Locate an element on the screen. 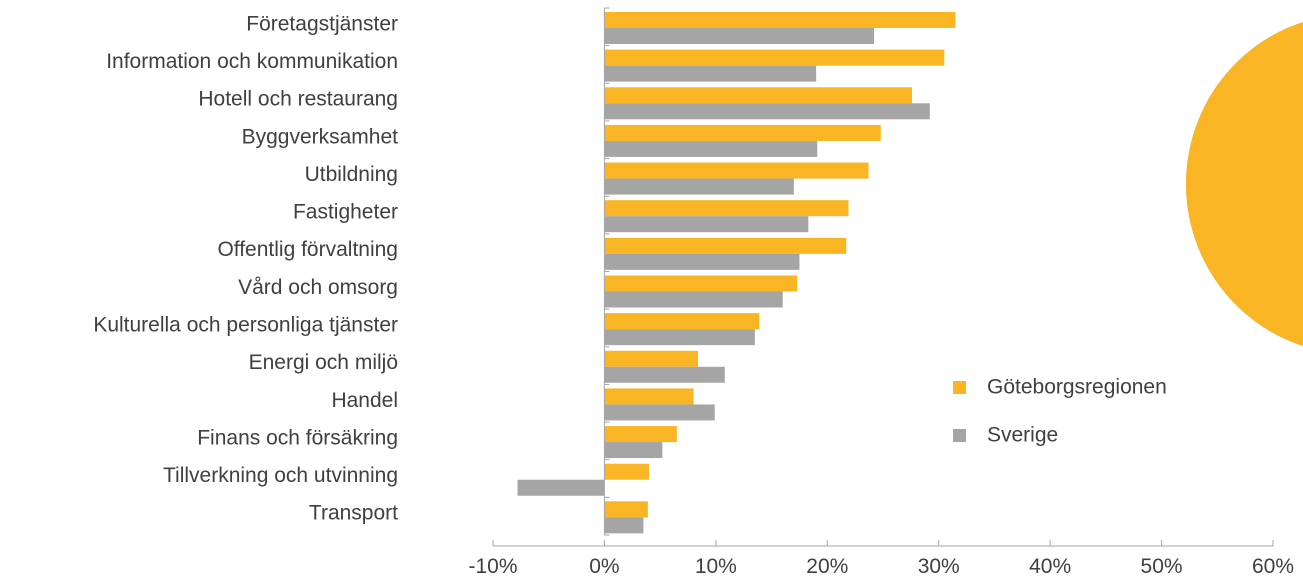 Image resolution: width=1303 pixels, height=579 pixels. category-label: Energi och miljö is located at coordinates (323, 362).